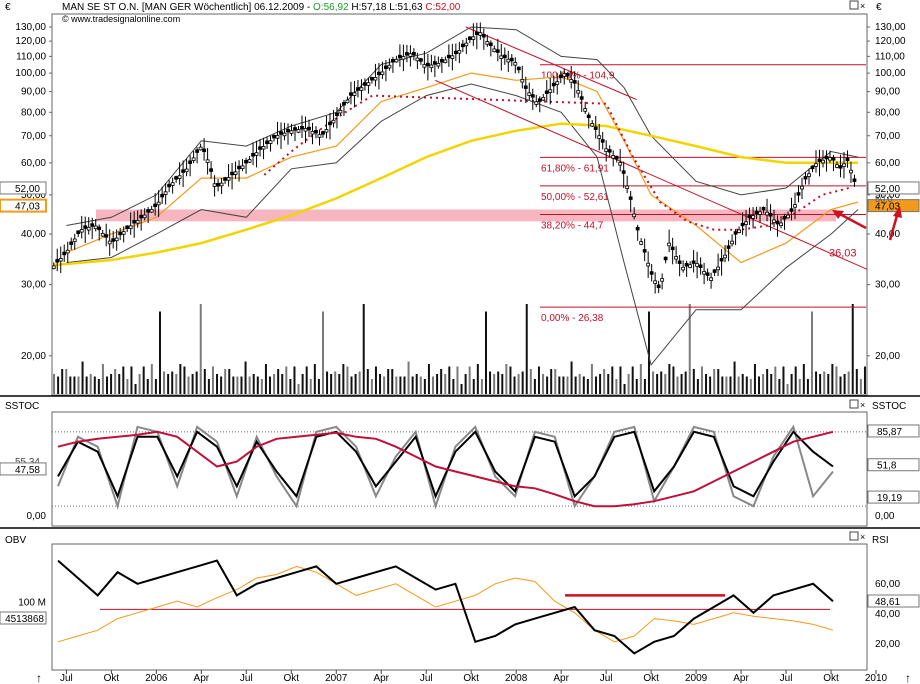 The width and height of the screenshot is (920, 684). What do you see at coordinates (887, 112) in the screenshot?
I see `price-tick-label-right: 80,00` at bounding box center [887, 112].